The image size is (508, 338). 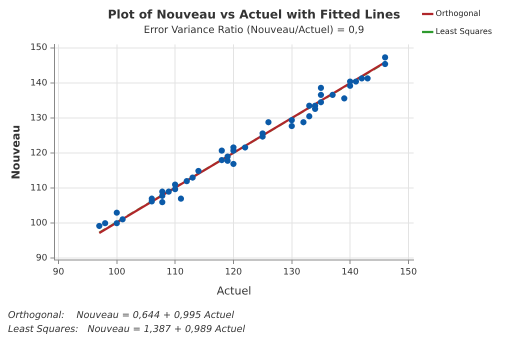 I want to click on y-tick-label: 100, so click(x=39, y=223).